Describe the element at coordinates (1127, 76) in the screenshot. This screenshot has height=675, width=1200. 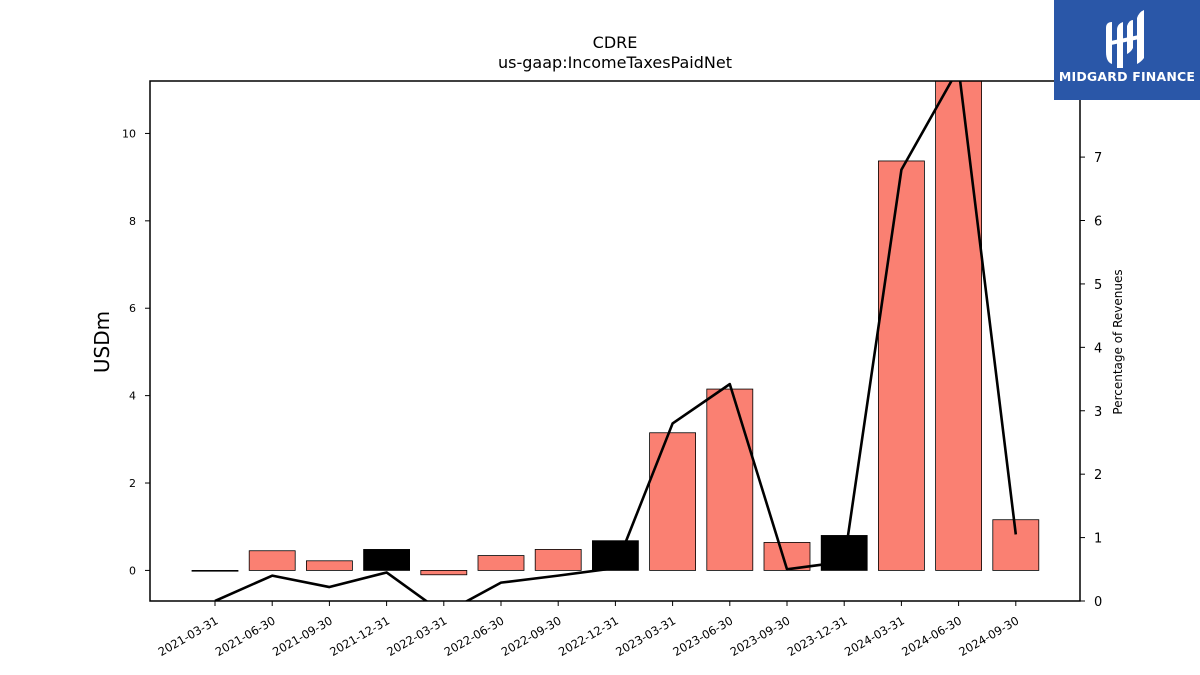
I see `logo-text: MIDGARD FINANCE` at that location.